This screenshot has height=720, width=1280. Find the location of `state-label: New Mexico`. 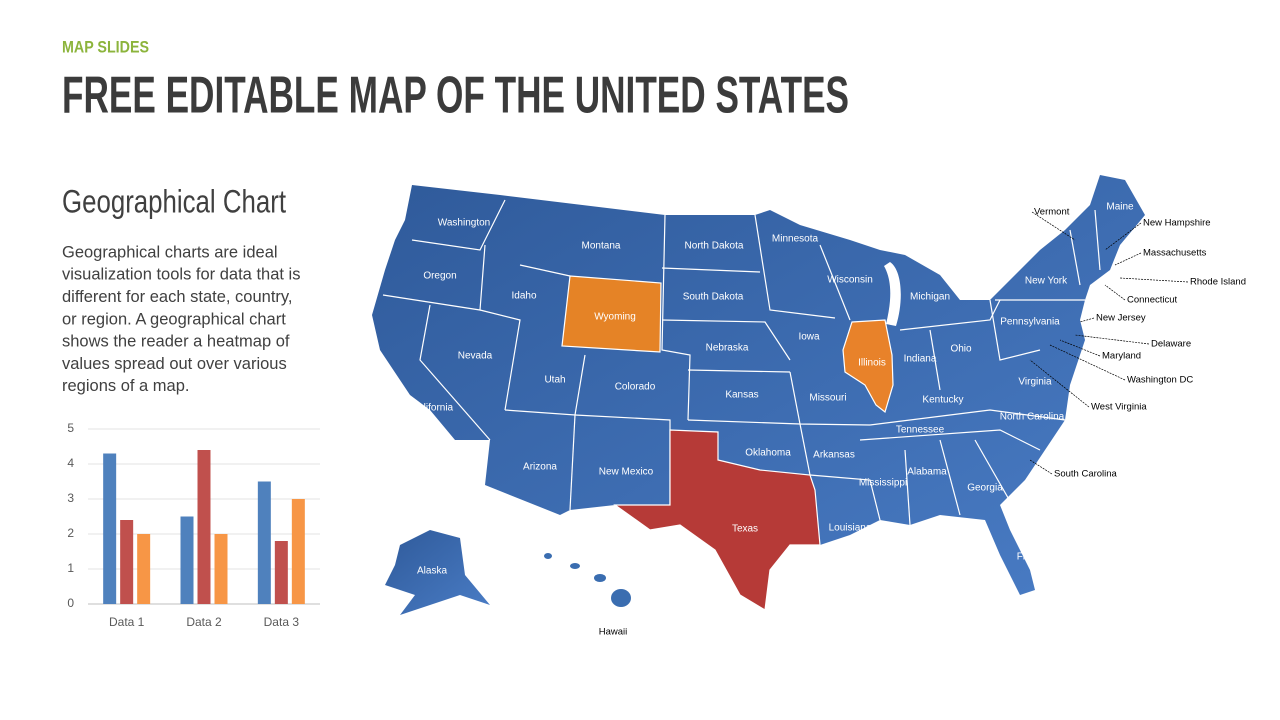

state-label: New Mexico is located at coordinates (626, 472).